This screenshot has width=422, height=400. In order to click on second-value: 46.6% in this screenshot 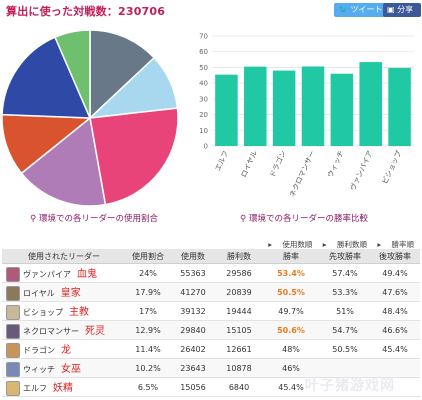, I will do `click(395, 330)`.